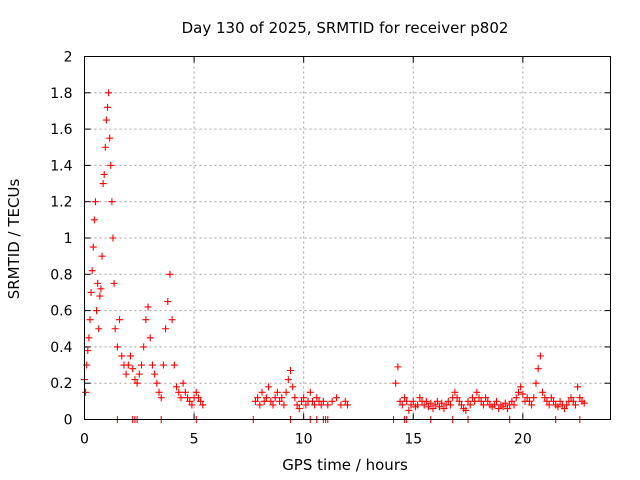 The width and height of the screenshot is (640, 480). What do you see at coordinates (14, 239) in the screenshot?
I see `y-axis-label: SRMTID / TECUs` at bounding box center [14, 239].